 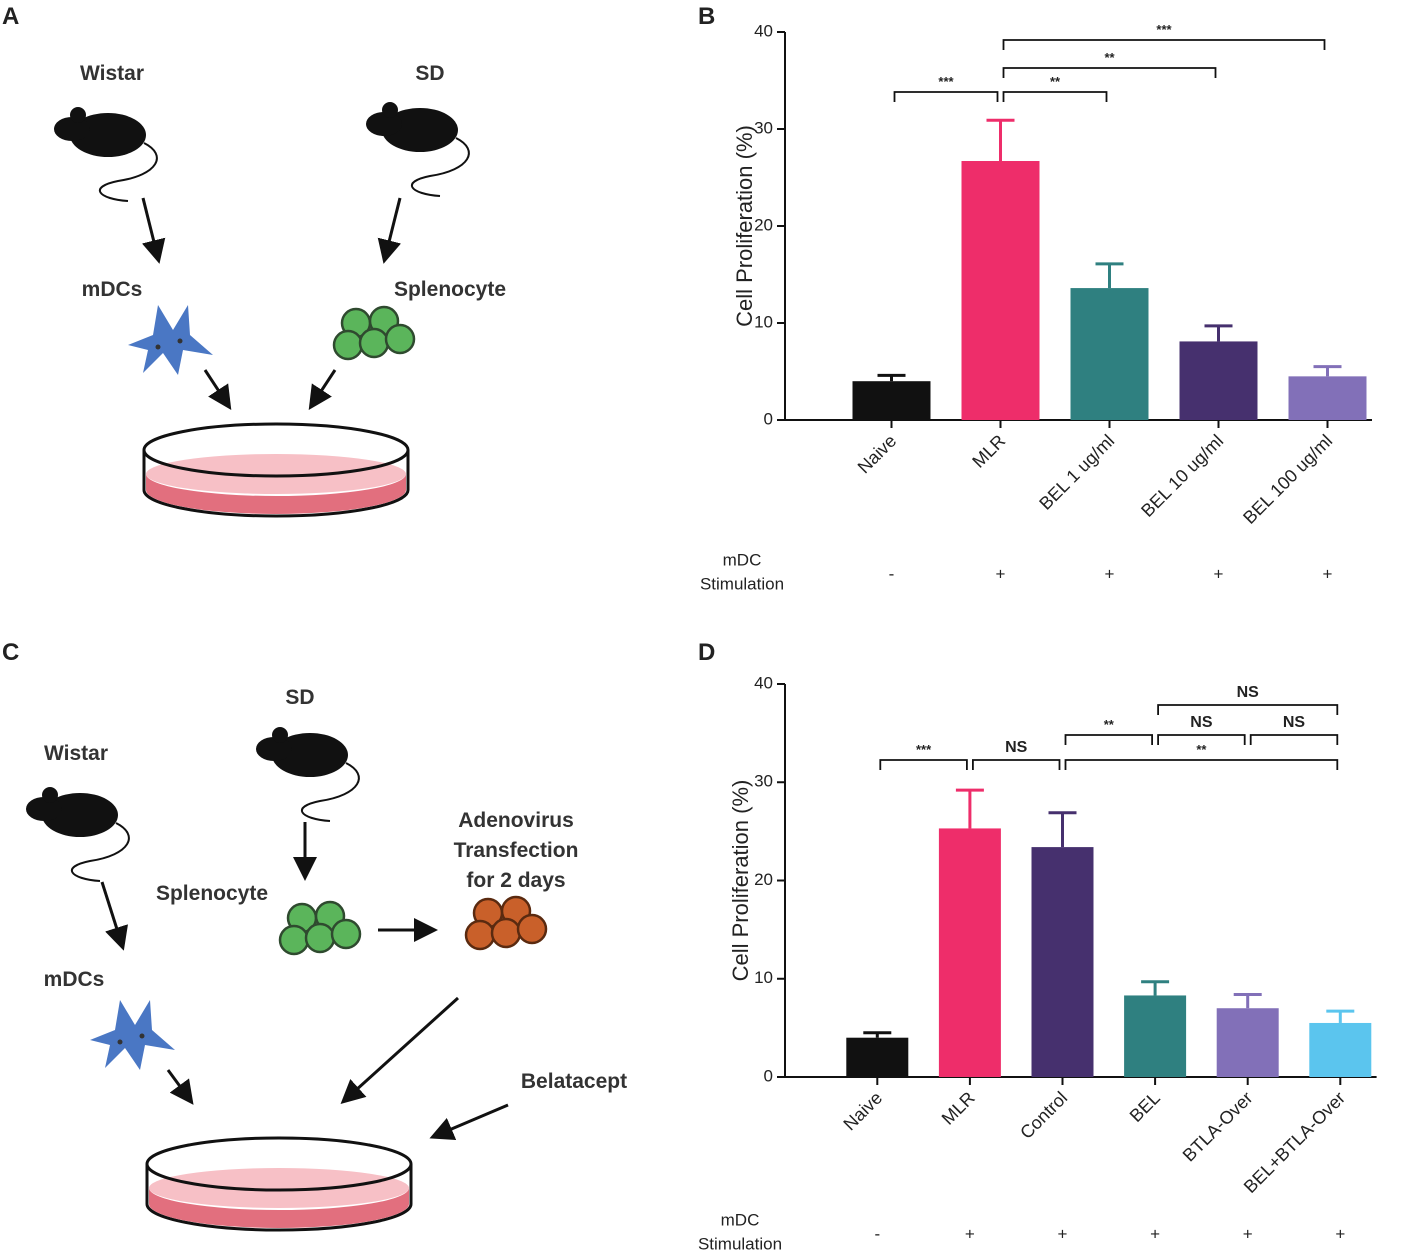 I want to click on label: Belatacept, so click(x=574, y=1081).